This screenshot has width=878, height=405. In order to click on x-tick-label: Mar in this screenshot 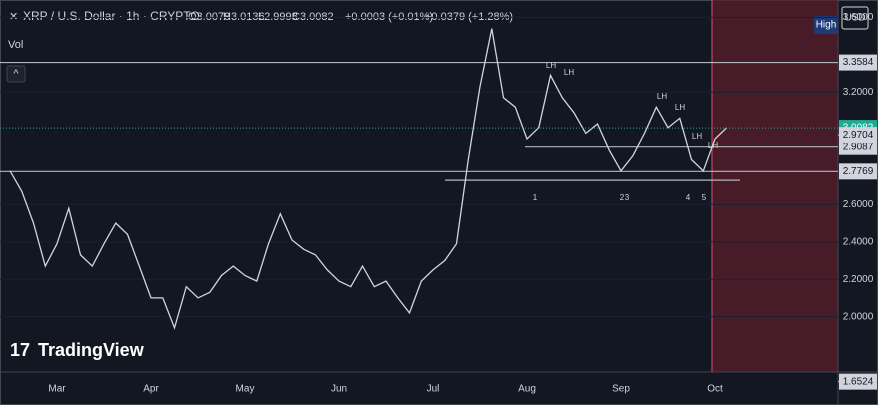, I will do `click(57, 389)`.